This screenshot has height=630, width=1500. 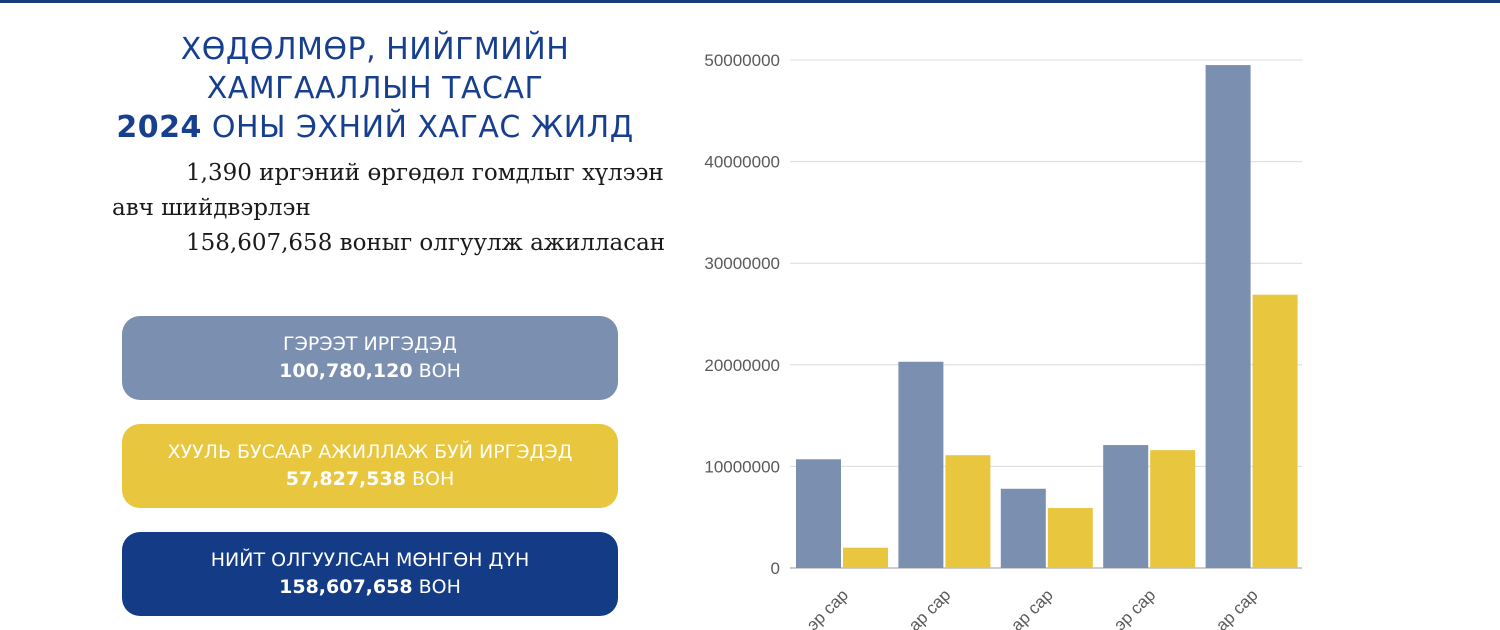 I want to click on card-value: 158,607,658 ВОН, so click(x=370, y=587).